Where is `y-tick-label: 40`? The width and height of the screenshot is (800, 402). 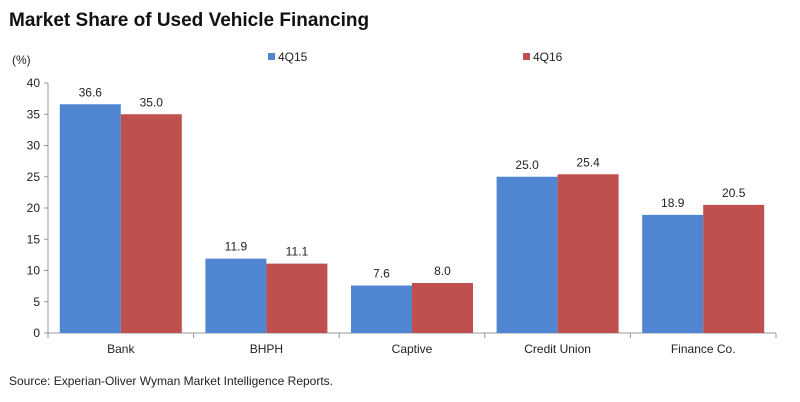 y-tick-label: 40 is located at coordinates (34, 83).